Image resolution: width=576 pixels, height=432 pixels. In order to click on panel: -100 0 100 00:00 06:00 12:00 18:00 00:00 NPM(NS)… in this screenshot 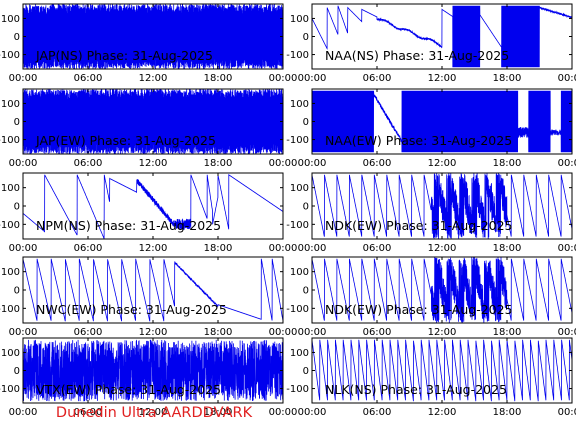, I will do `click(149, 213)`.